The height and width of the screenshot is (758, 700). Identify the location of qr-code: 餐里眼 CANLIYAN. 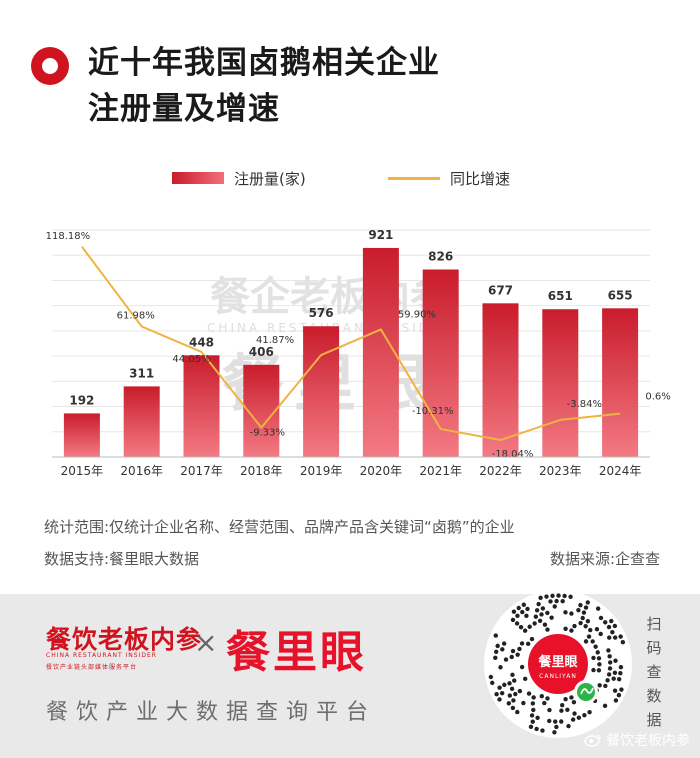
(558, 664).